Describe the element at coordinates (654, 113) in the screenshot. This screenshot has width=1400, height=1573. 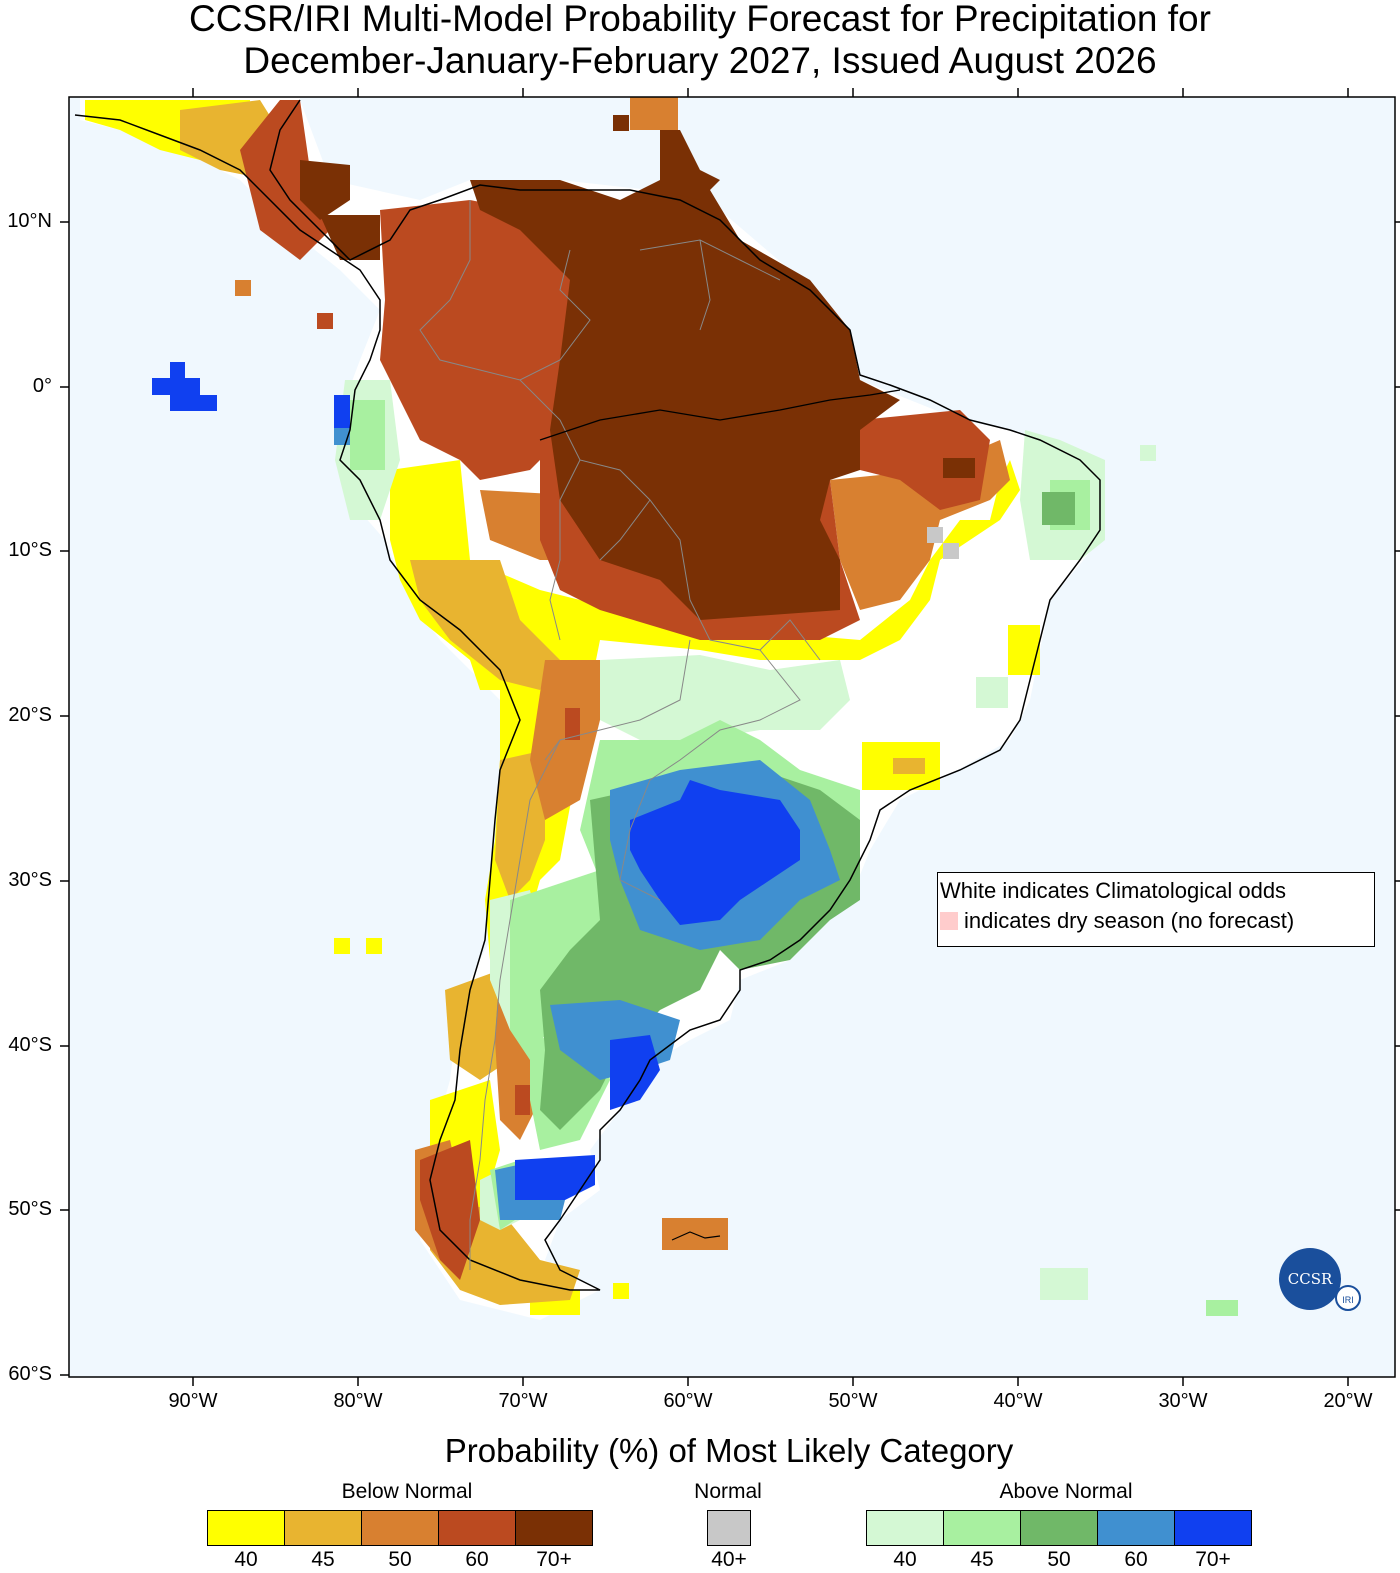
I see `below-normal-50-caribbean` at that location.